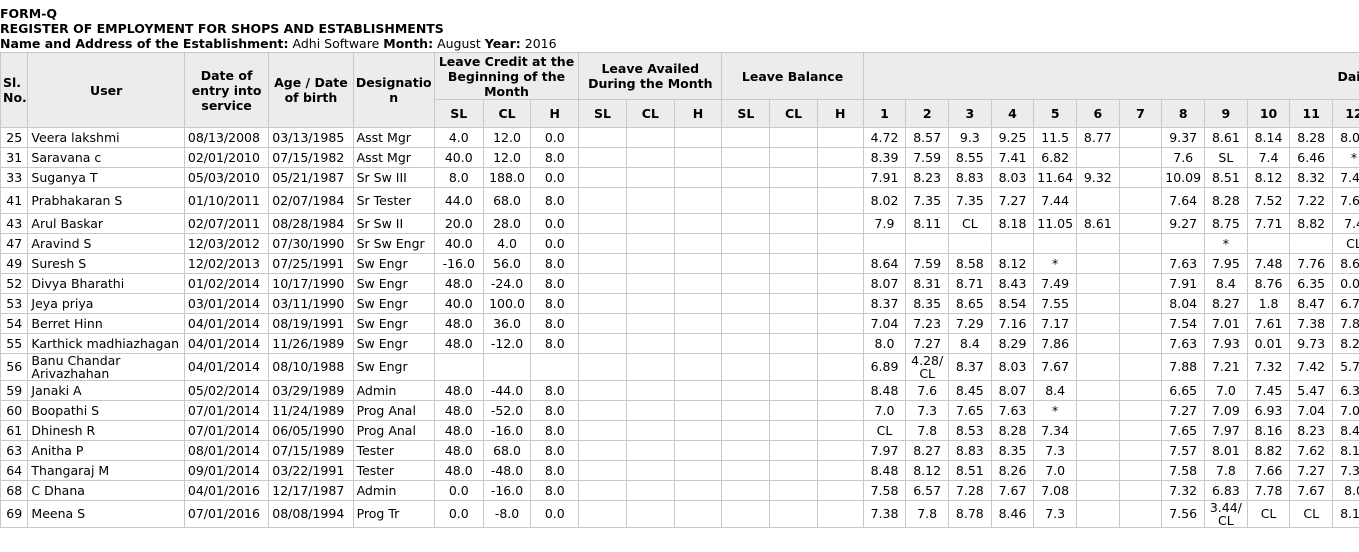 Image resolution: width=1359 pixels, height=552 pixels. What do you see at coordinates (1183, 367) in the screenshot?
I see `day-8-cell: 7.88` at bounding box center [1183, 367].